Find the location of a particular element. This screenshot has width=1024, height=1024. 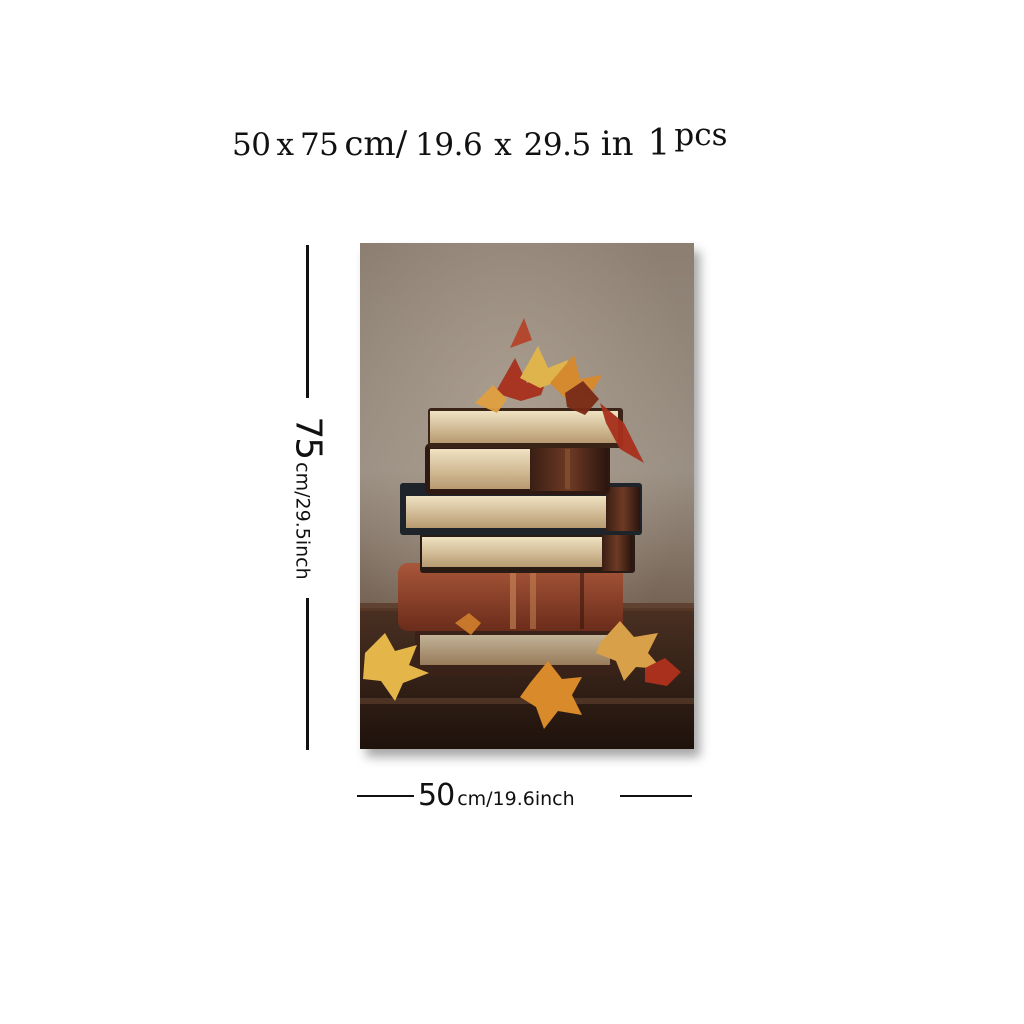

headline-cm-unit: cm is located at coordinates (370, 144).